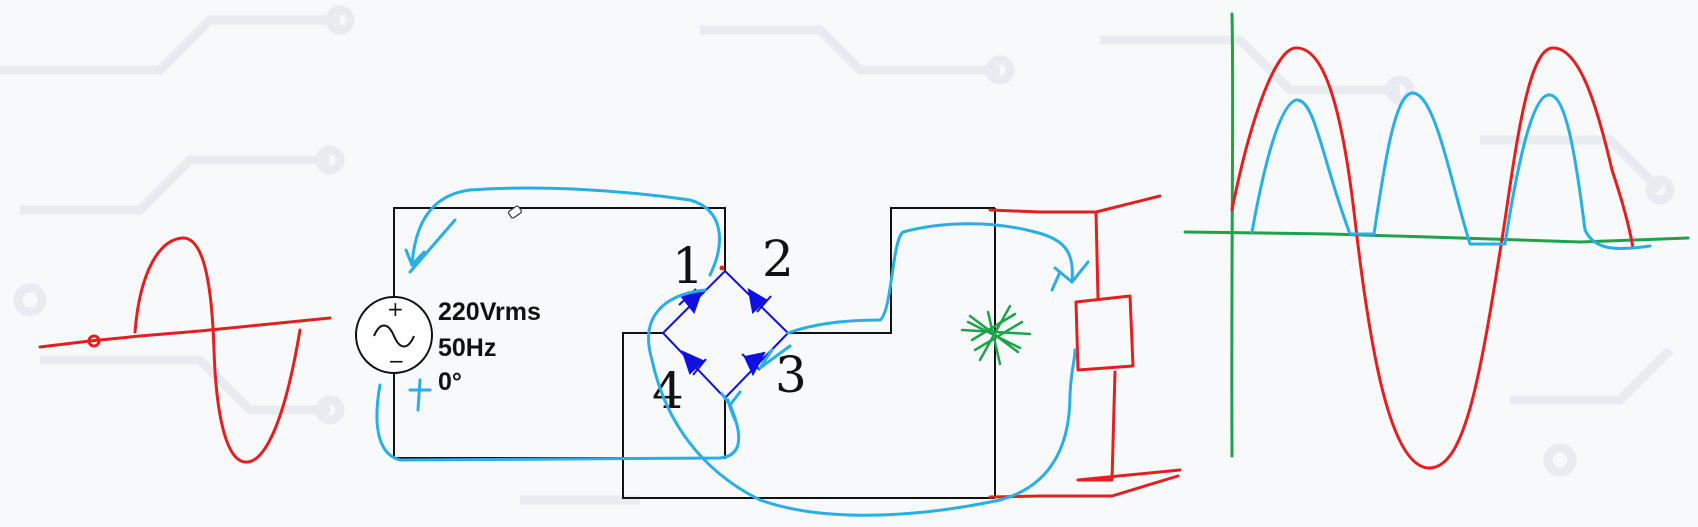 The image size is (1698, 527). What do you see at coordinates (489, 312) in the screenshot?
I see `source-voltage-label: 220Vrms` at bounding box center [489, 312].